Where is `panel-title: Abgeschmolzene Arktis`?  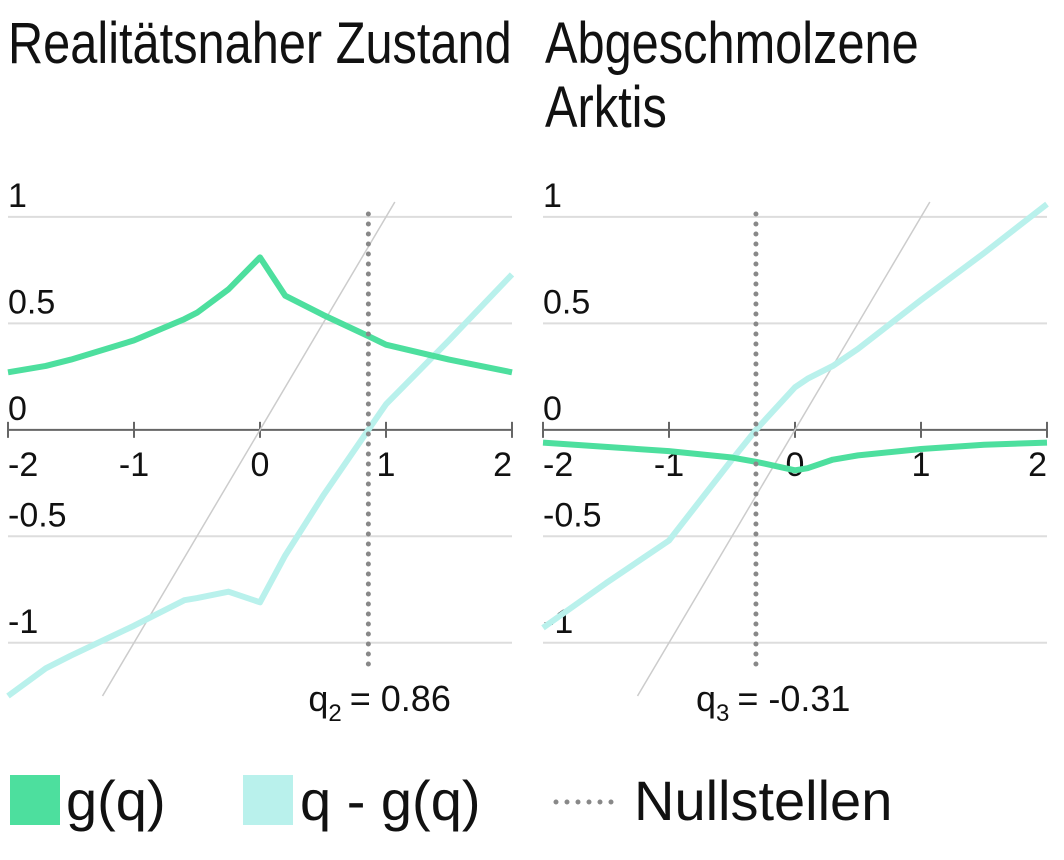 panel-title: Abgeschmolzene Arktis is located at coordinates (732, 75).